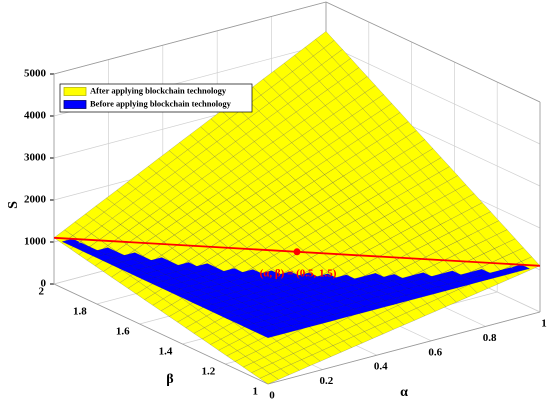  What do you see at coordinates (166, 352) in the screenshot?
I see `y-tick-label: 1.4` at bounding box center [166, 352].